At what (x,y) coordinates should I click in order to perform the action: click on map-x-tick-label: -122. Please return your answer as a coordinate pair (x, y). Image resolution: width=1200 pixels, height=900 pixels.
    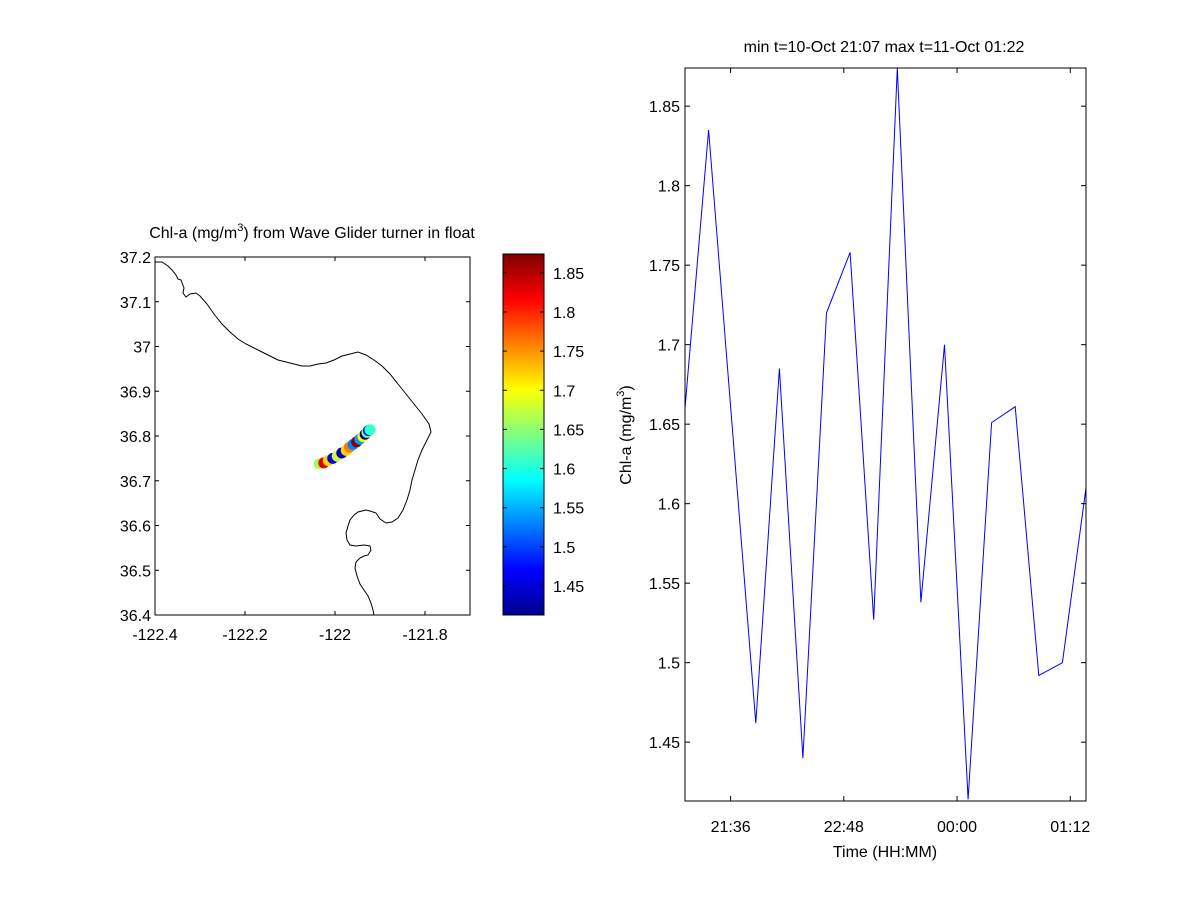
    Looking at the image, I should click on (335, 635).